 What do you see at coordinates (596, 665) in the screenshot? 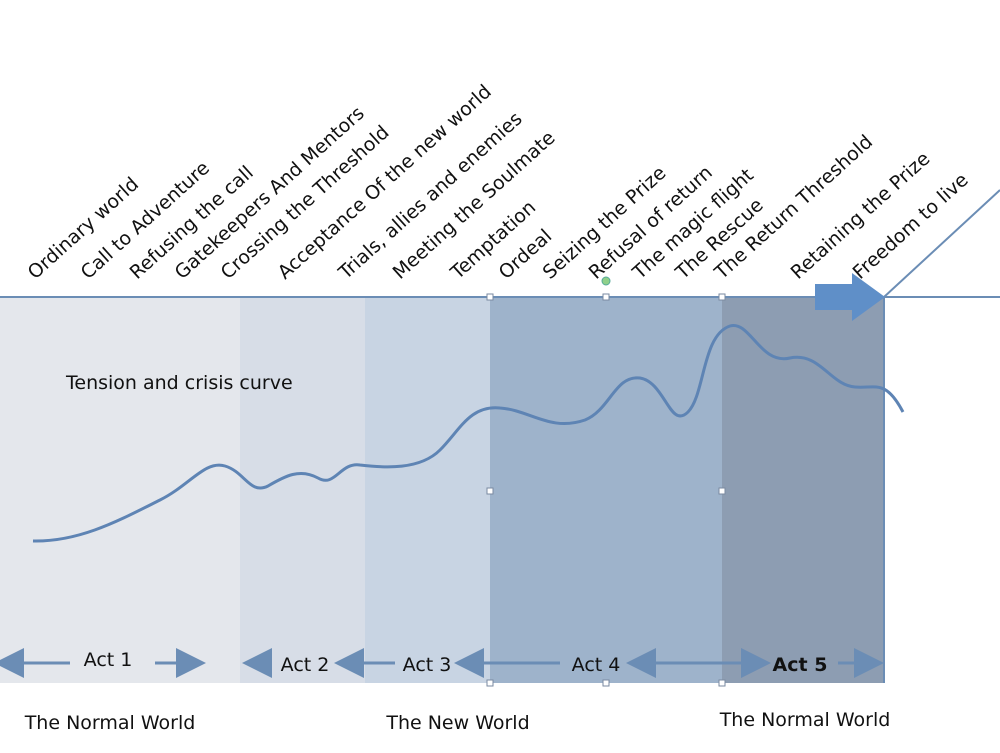
I see `act-label: Act 4` at bounding box center [596, 665].